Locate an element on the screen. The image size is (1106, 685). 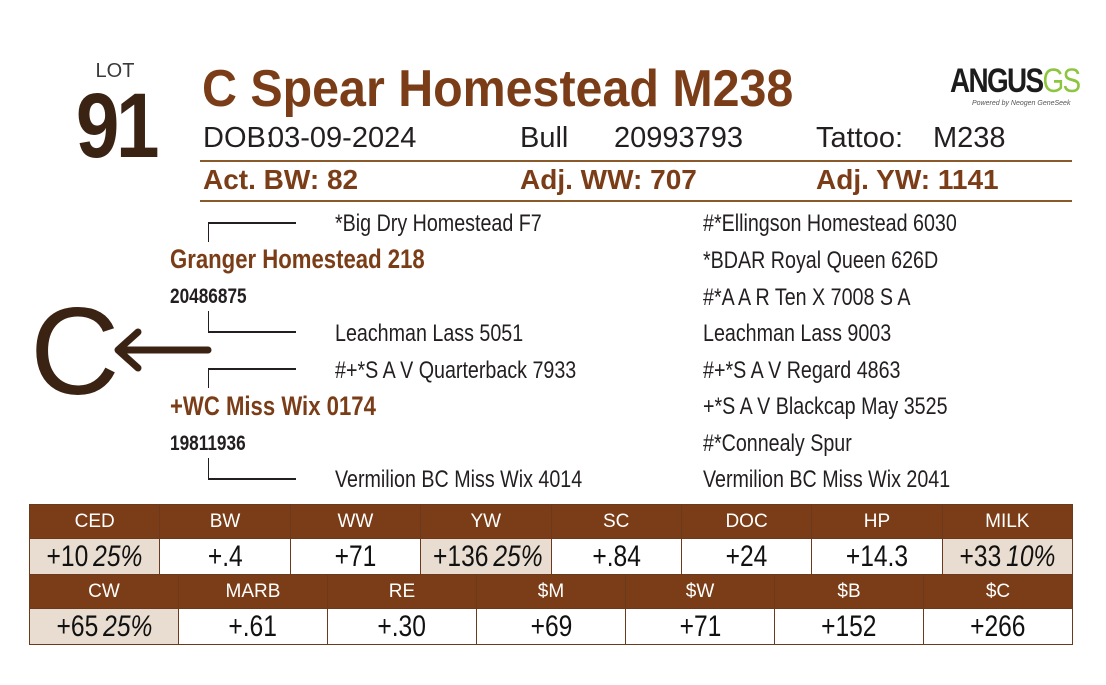
epd-value-sc: +.84 is located at coordinates (616, 556).